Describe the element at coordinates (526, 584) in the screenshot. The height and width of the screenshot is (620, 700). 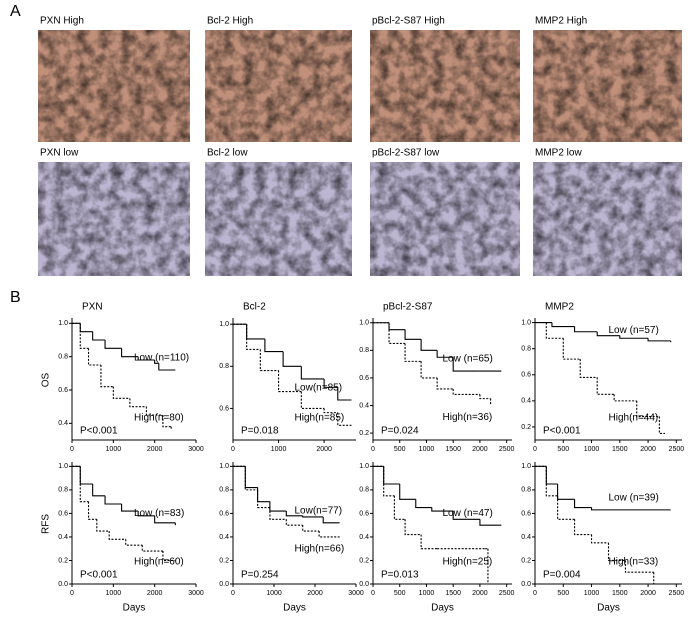
I see `y-tick-label: 0.0` at that location.